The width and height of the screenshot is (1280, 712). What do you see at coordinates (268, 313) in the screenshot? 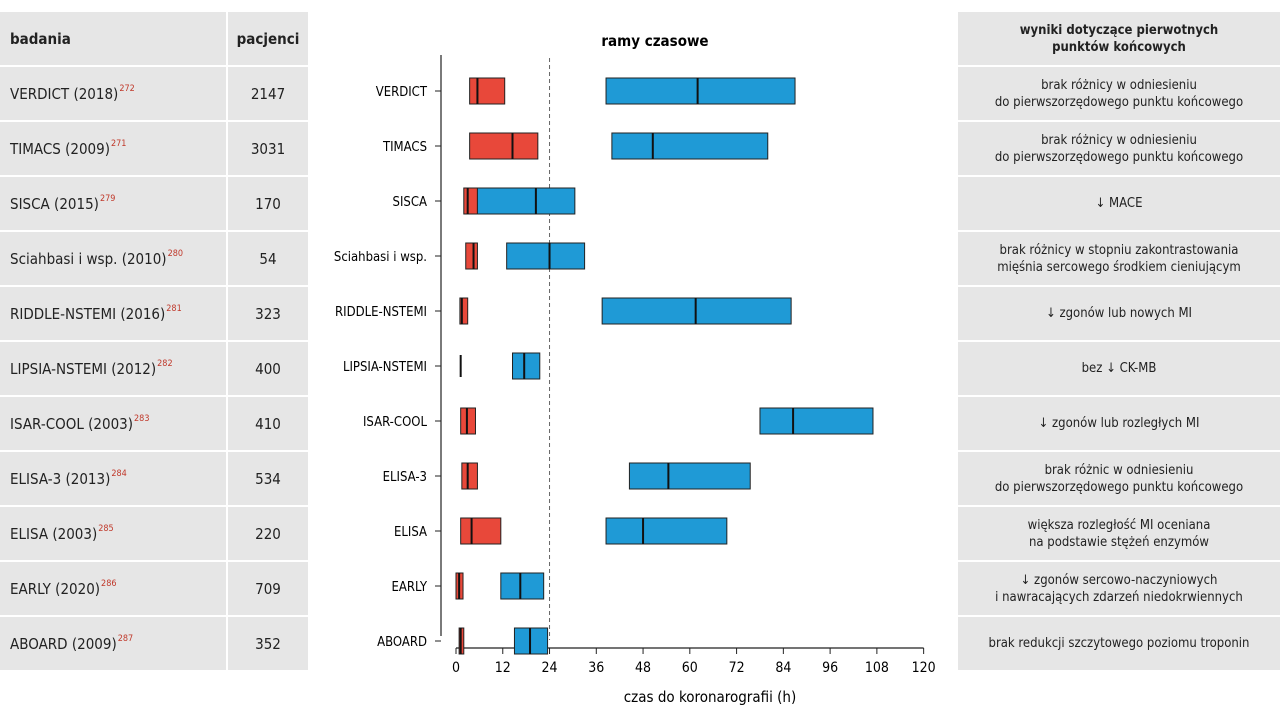
I see `patient-count: 323` at bounding box center [268, 313].